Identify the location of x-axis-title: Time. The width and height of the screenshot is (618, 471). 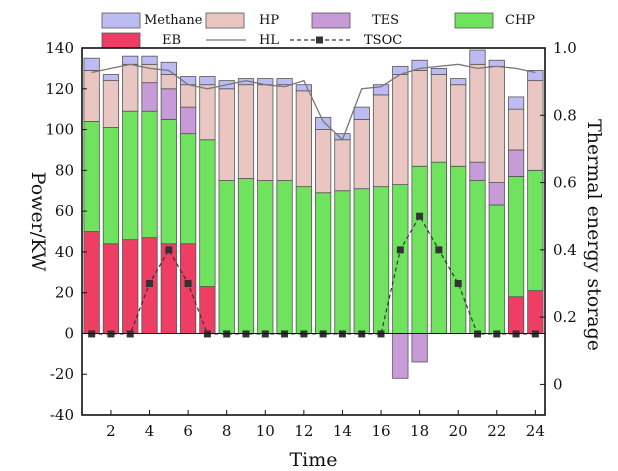
(313, 460).